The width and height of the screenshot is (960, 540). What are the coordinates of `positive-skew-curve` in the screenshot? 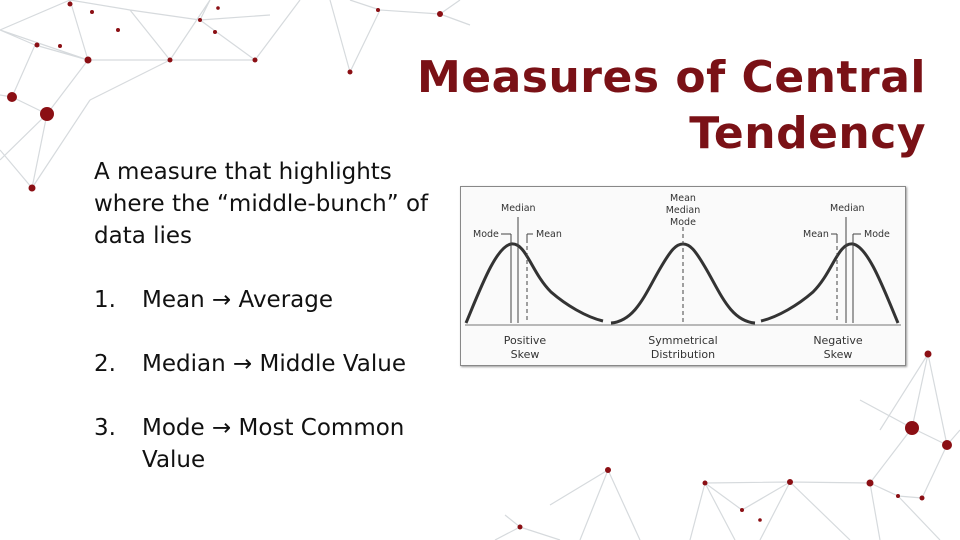 It's located at (534, 283).